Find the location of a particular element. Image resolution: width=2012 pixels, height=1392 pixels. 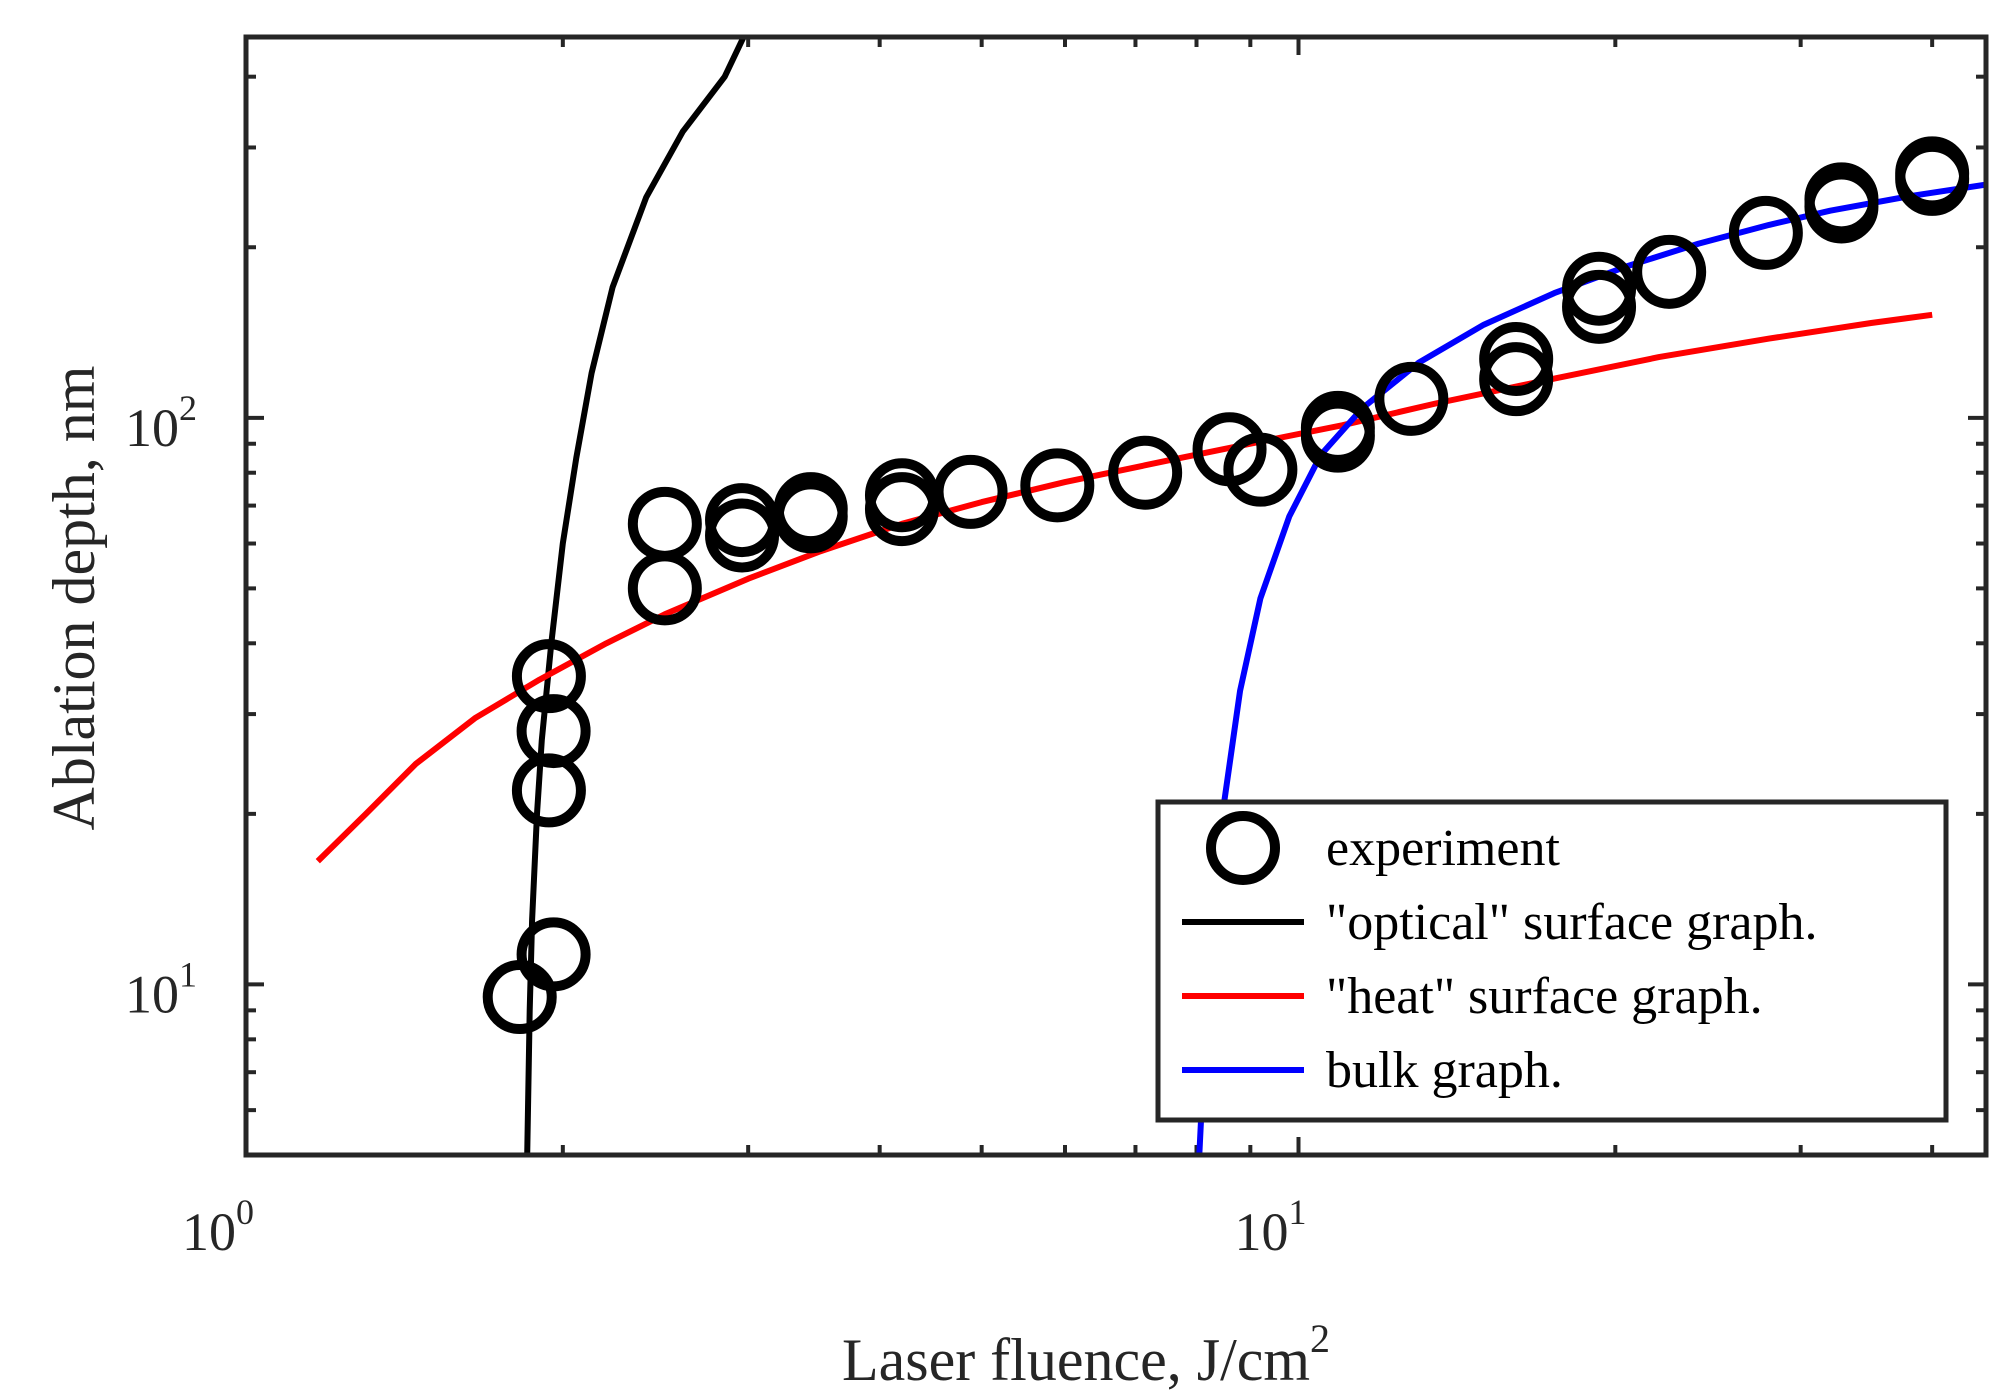

y-tick-label: 10¹ is located at coordinates (161, 989).